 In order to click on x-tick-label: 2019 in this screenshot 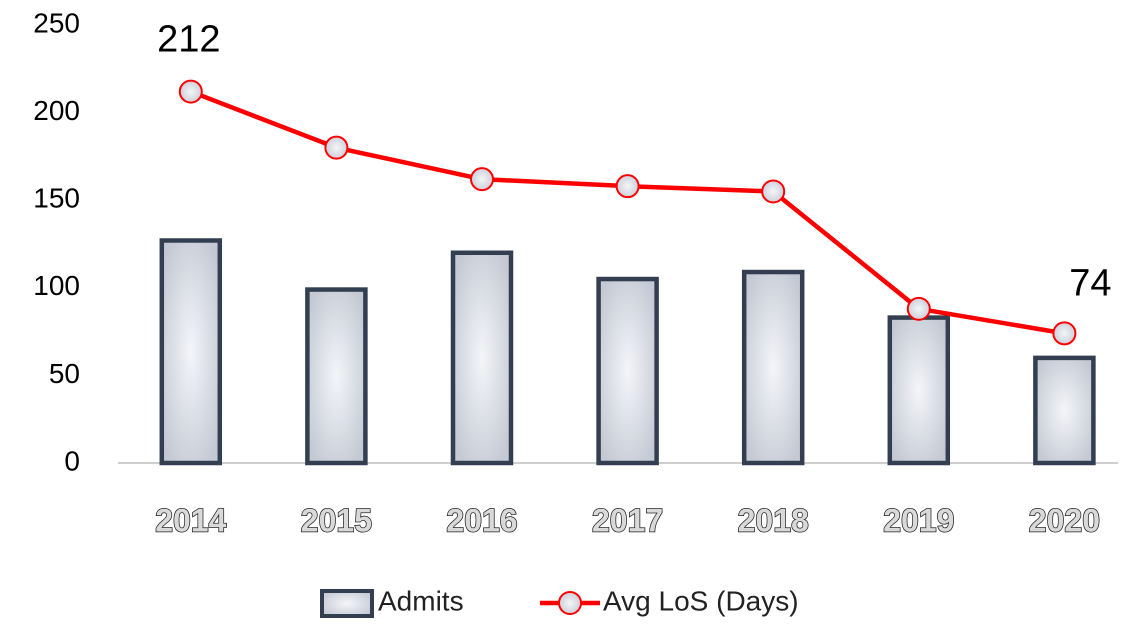, I will do `click(918, 520)`.